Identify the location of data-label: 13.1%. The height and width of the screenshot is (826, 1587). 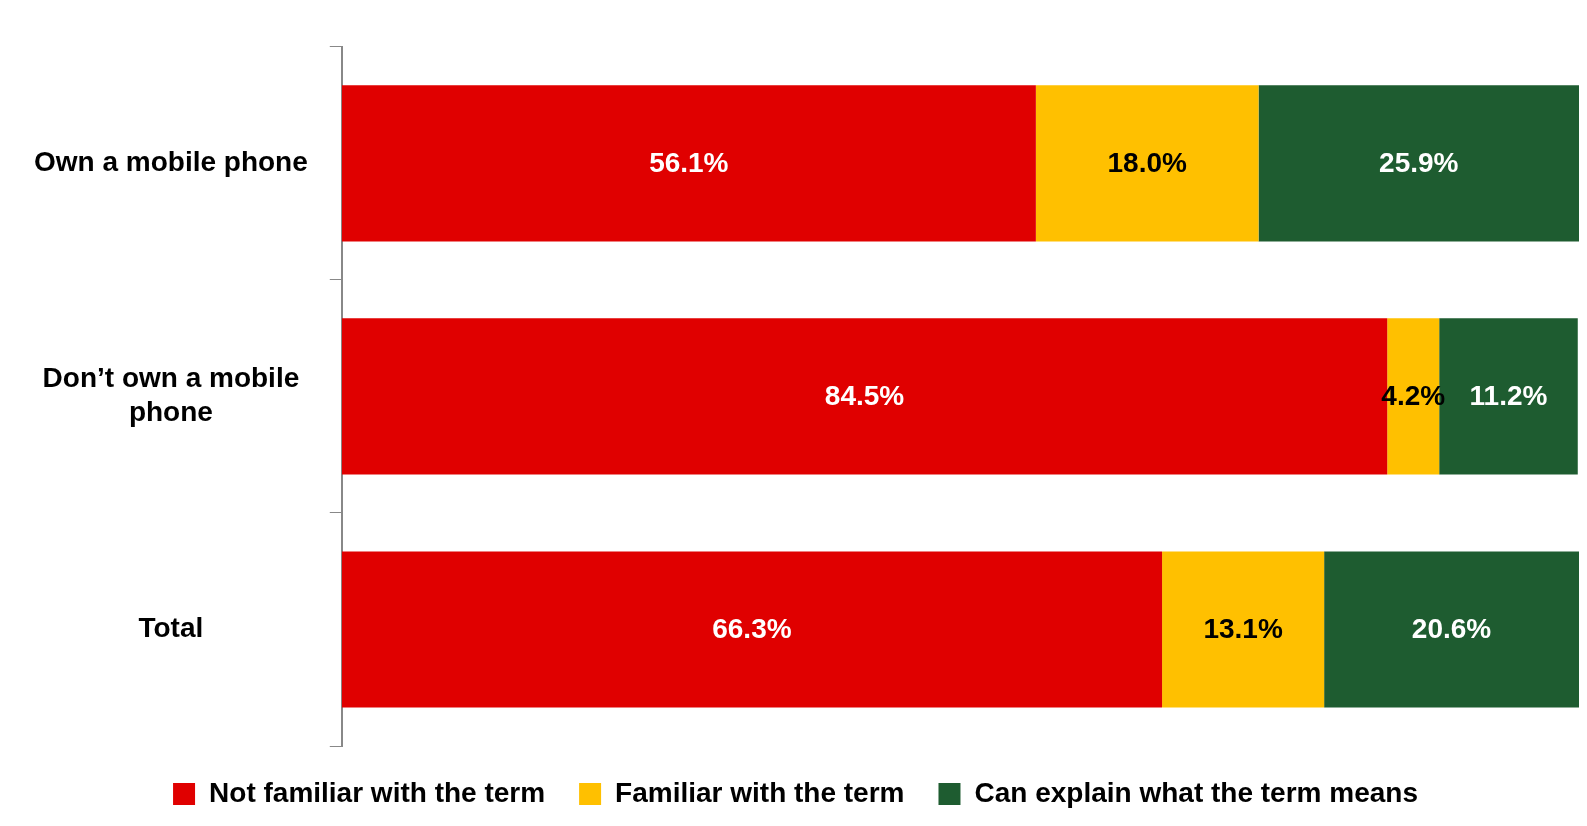
(1243, 629).